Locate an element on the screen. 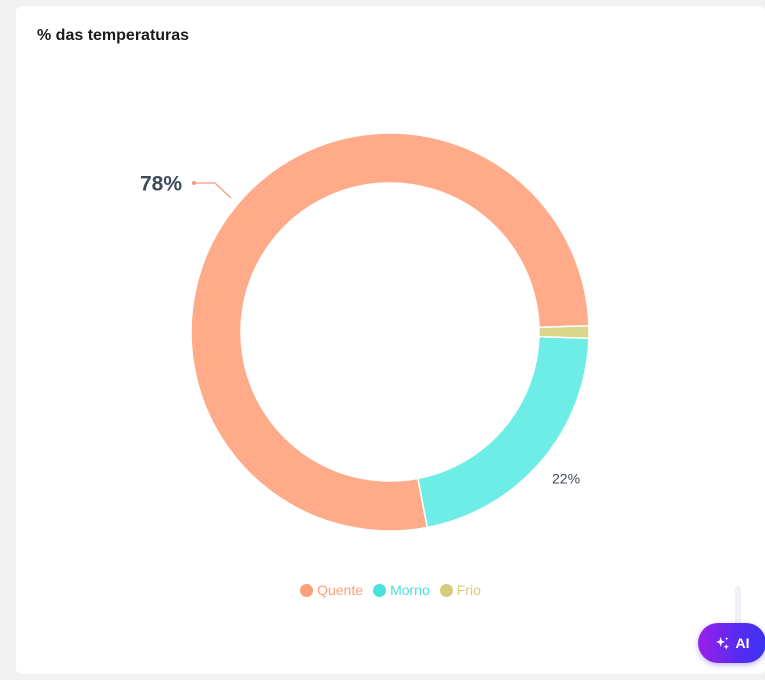 The image size is (765, 680). slice-morno is located at coordinates (503, 432).